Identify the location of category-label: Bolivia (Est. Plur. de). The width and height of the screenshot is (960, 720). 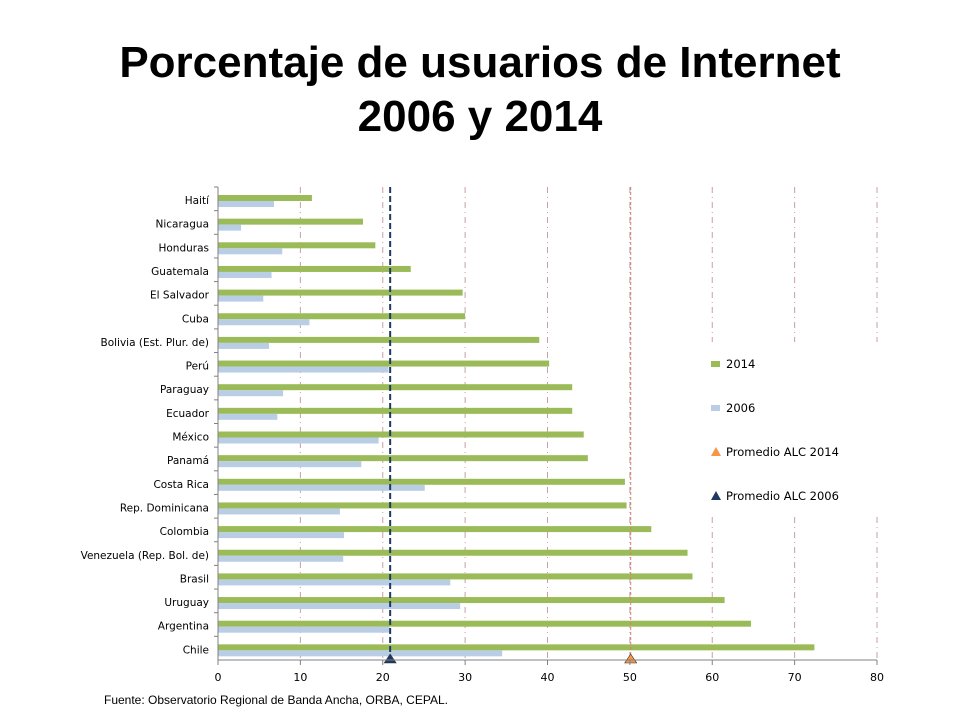
(154, 343).